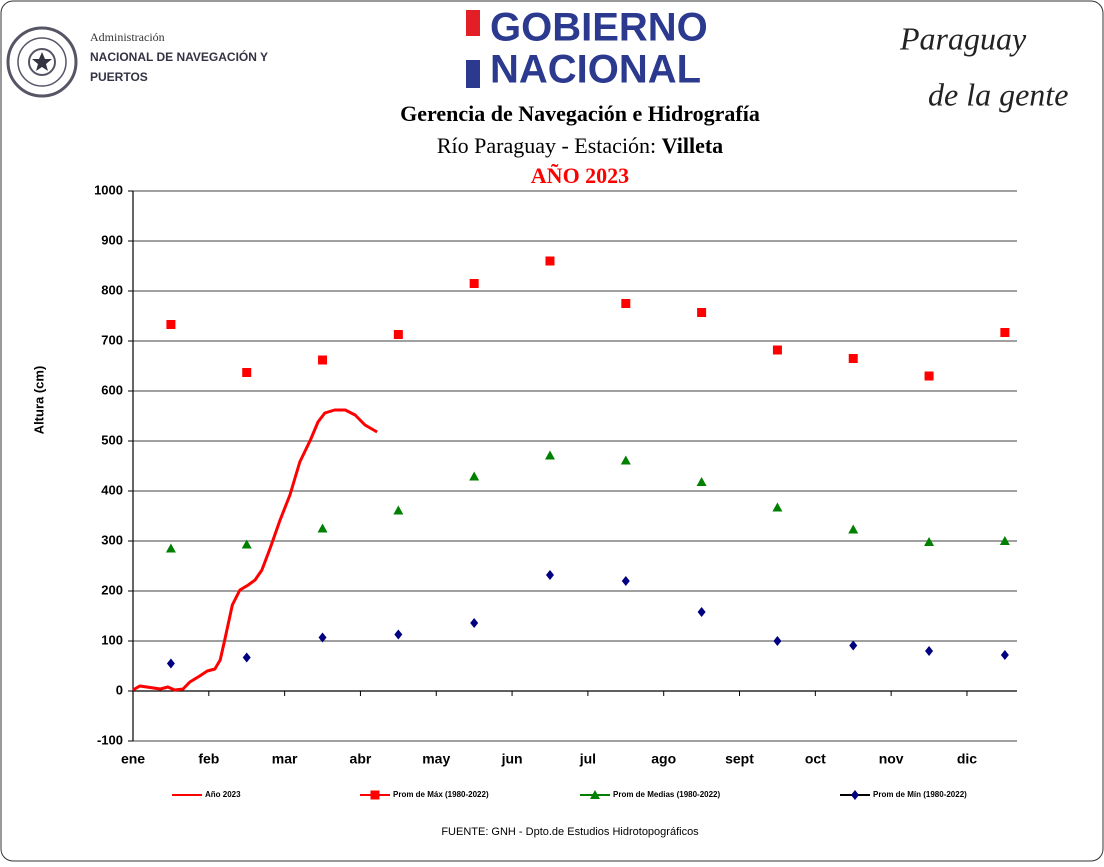  I want to click on slogan: de la gente, so click(998, 94).